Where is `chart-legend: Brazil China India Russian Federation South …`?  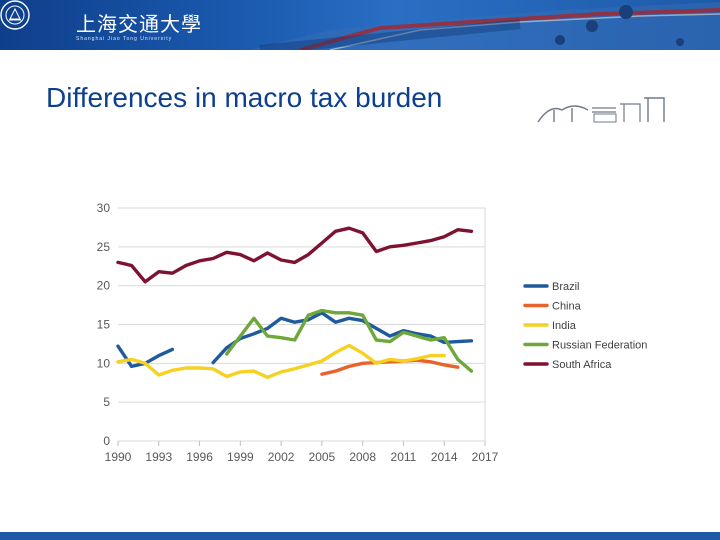 chart-legend: Brazil China India Russian Federation South … is located at coordinates (585, 326).